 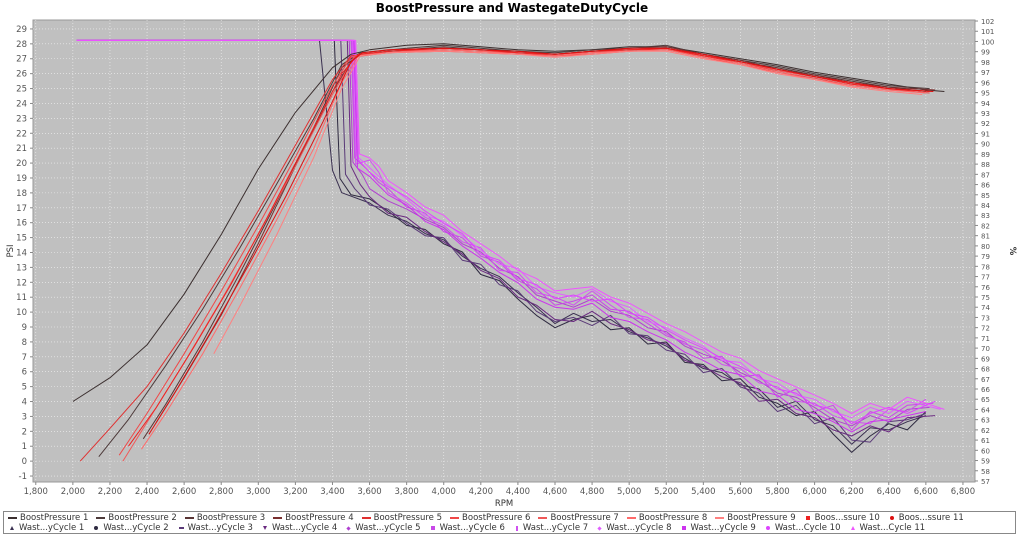 I want to click on legend-circle-swatch-icon, so click(x=767, y=528).